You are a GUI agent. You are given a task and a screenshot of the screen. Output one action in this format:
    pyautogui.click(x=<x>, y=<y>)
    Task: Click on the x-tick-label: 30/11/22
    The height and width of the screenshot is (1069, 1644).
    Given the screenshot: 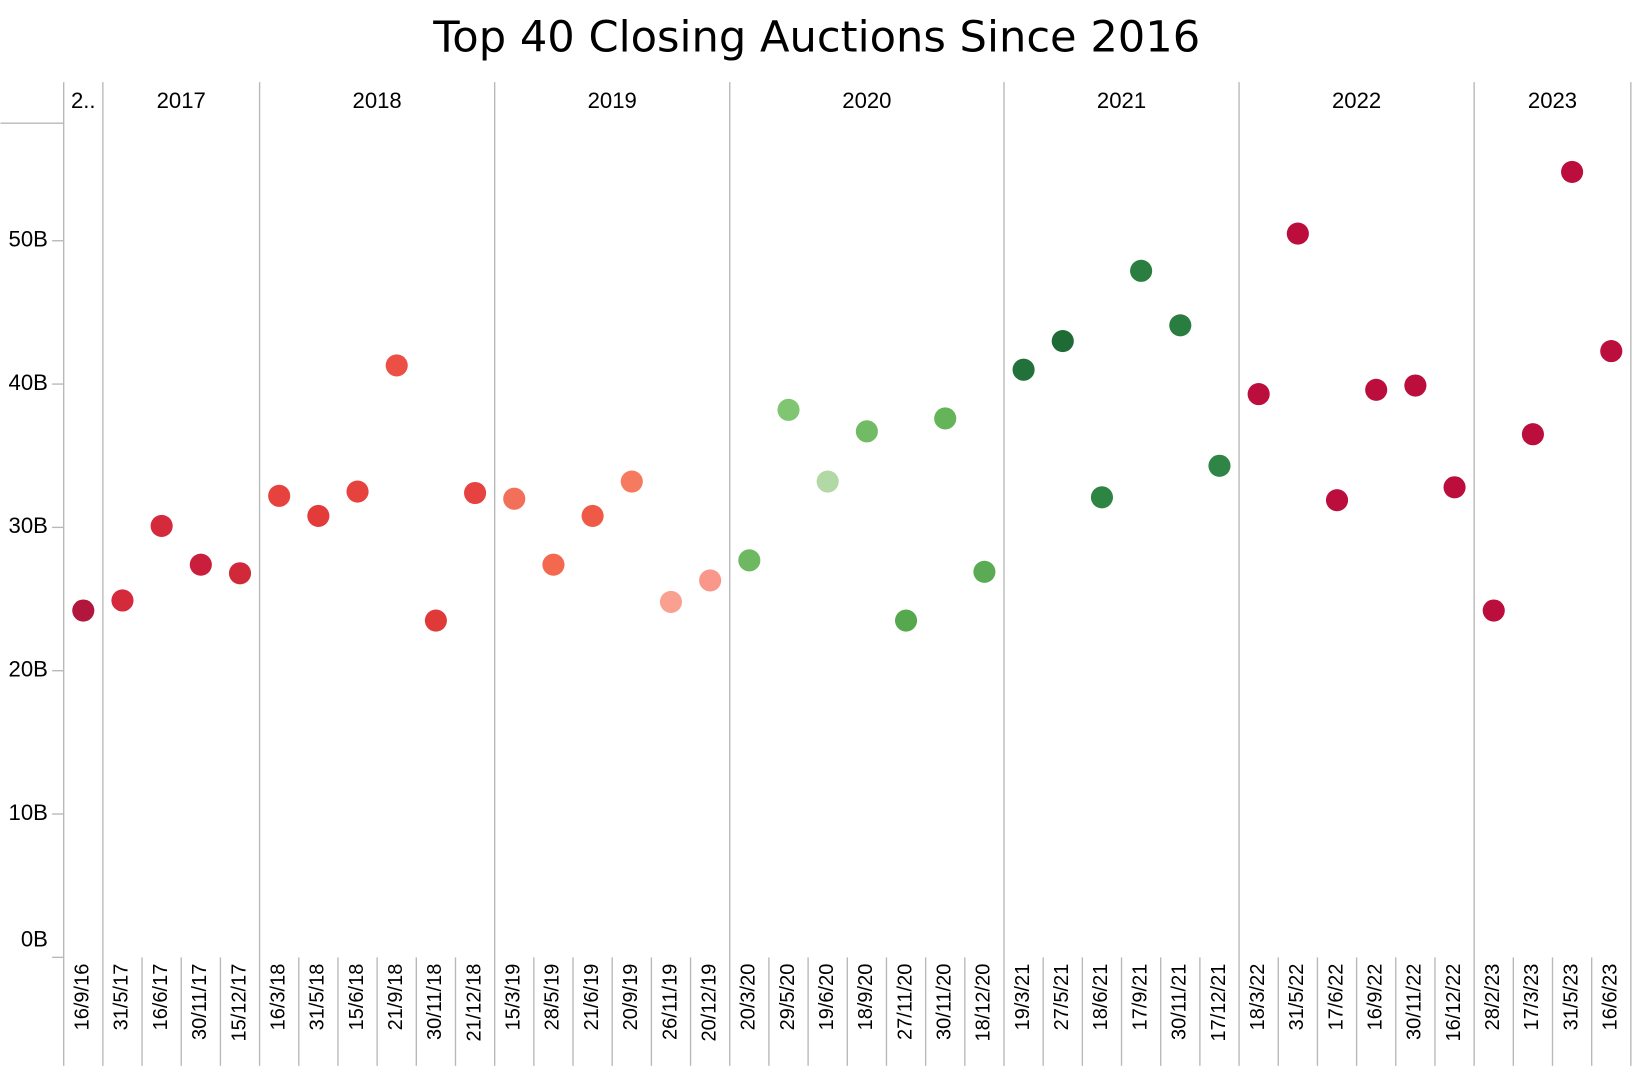 What is the action you would take?
    pyautogui.click(x=1415, y=1002)
    